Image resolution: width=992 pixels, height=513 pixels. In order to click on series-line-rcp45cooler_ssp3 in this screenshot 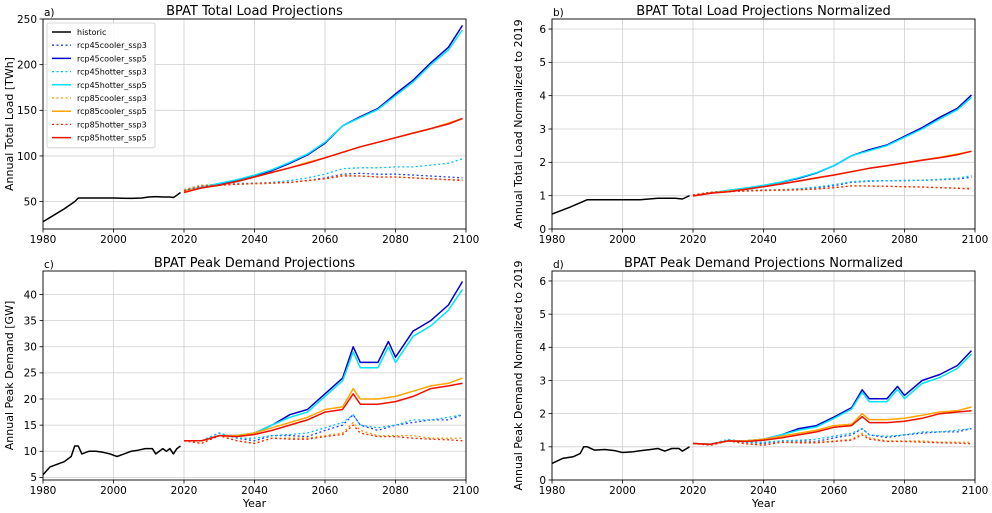, I will do `click(323, 428)`.